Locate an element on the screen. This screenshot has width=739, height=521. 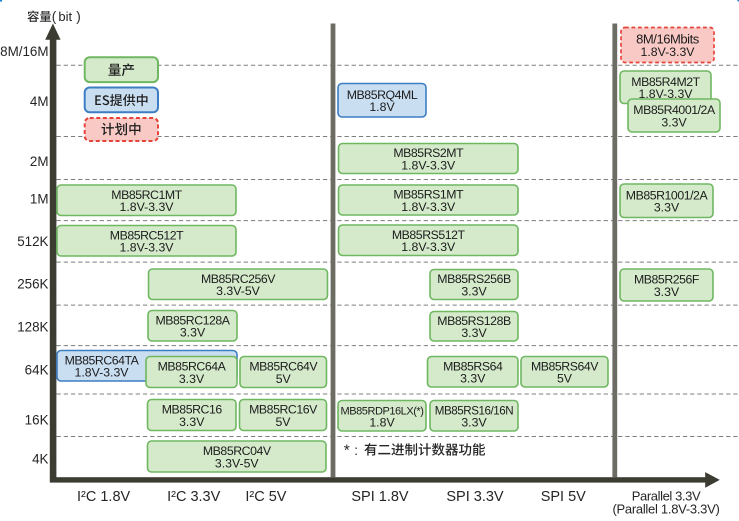
svg-text: MB85RC04V is located at coordinates (237, 451).